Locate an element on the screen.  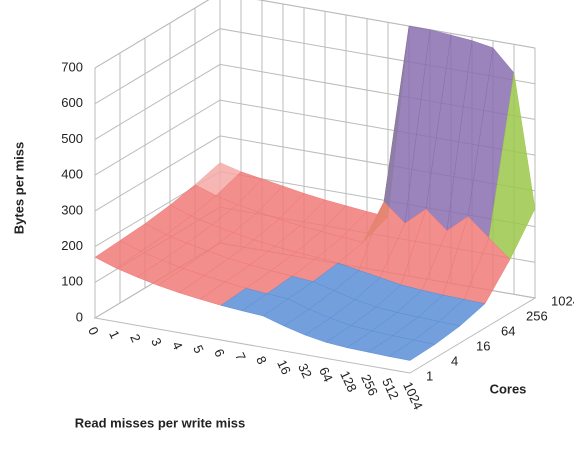
surface-cell is located at coordinates (412, 350).